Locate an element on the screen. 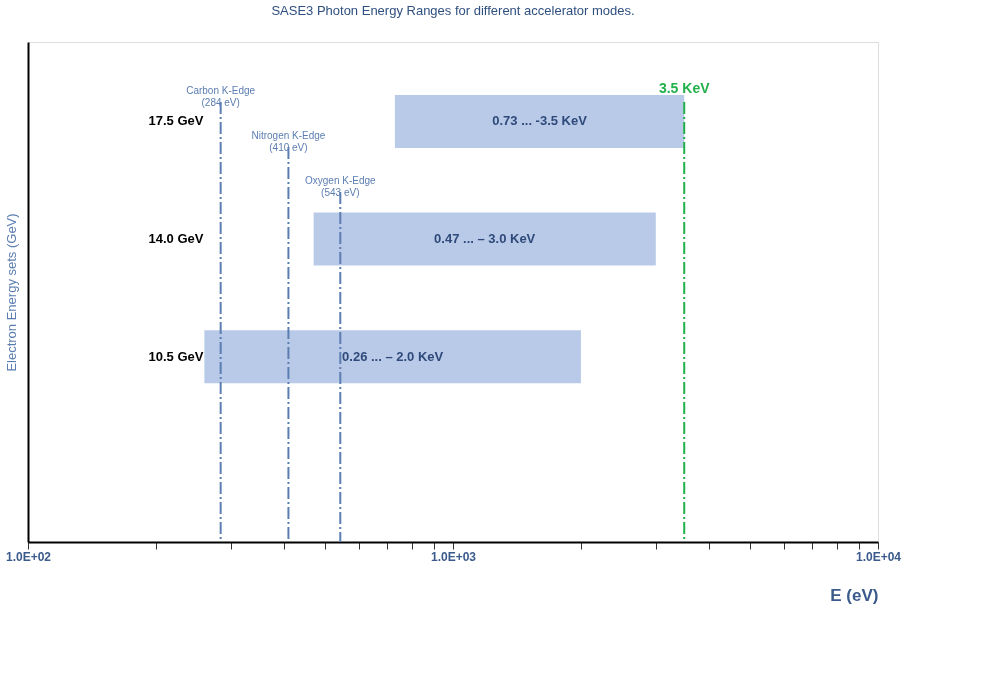 This screenshot has height=673, width=1003. y-tick-label: 17.5 GeV is located at coordinates (176, 121).